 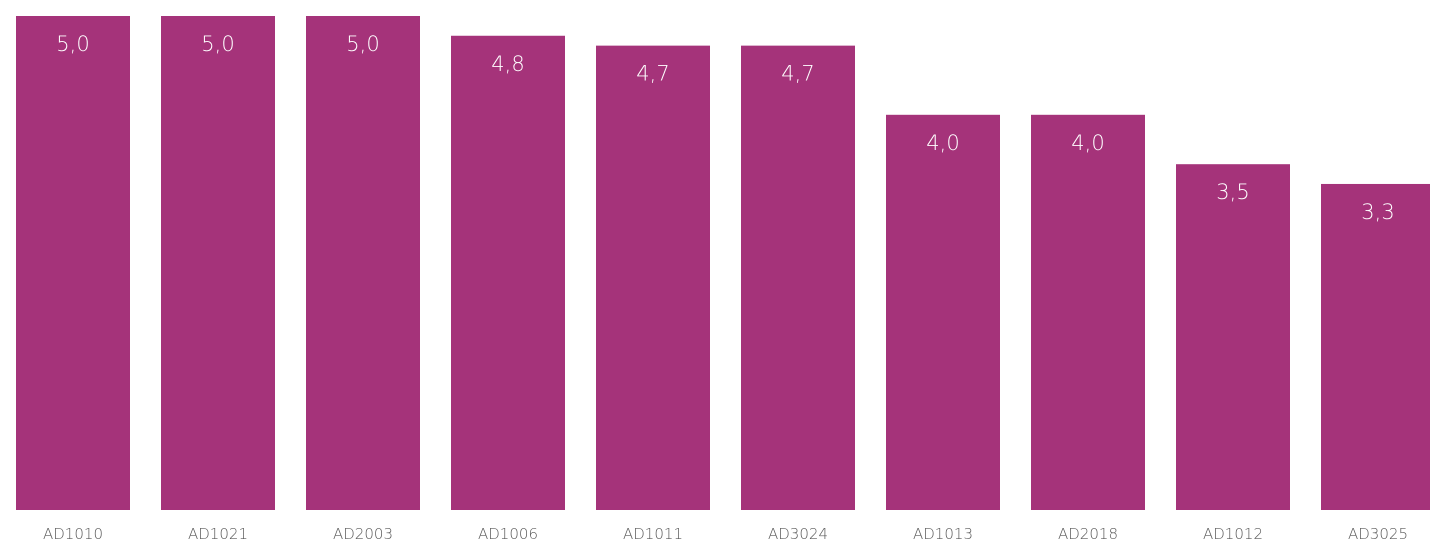 I want to click on value-label-ad1013: 4,0, so click(x=942, y=143).